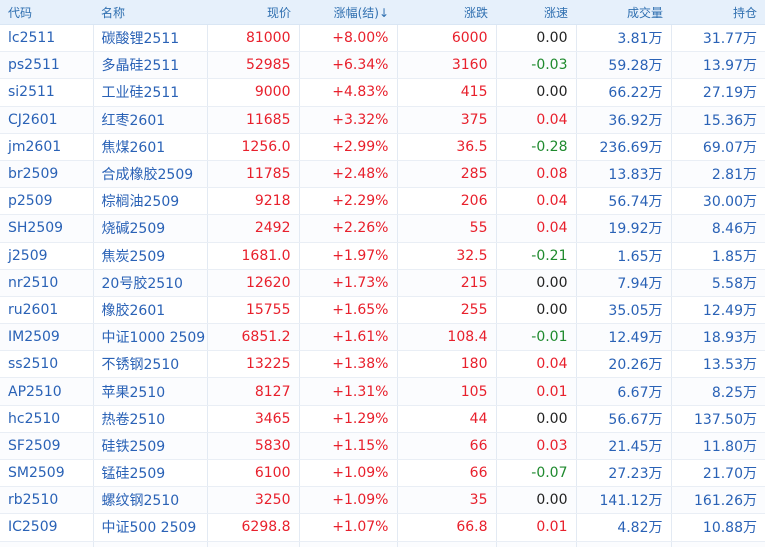 Image resolution: width=765 pixels, height=547 pixels. What do you see at coordinates (718, 92) in the screenshot?
I see `cell-open-interest: 27.19万` at bounding box center [718, 92].